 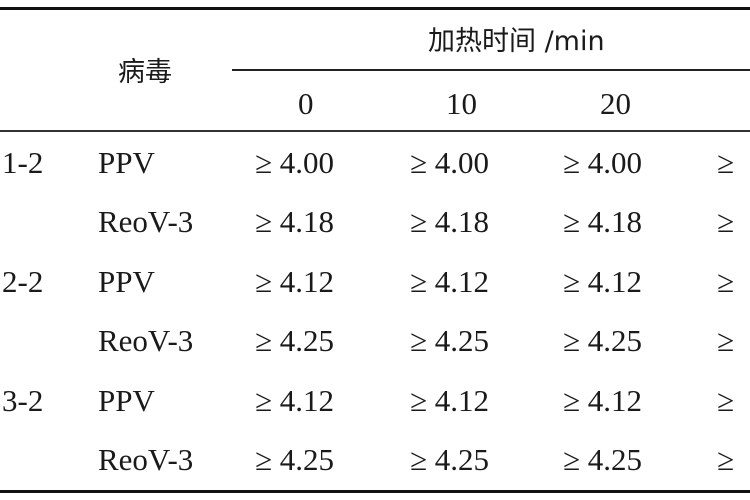 I want to click on header-bottom-rule, so click(x=375, y=131).